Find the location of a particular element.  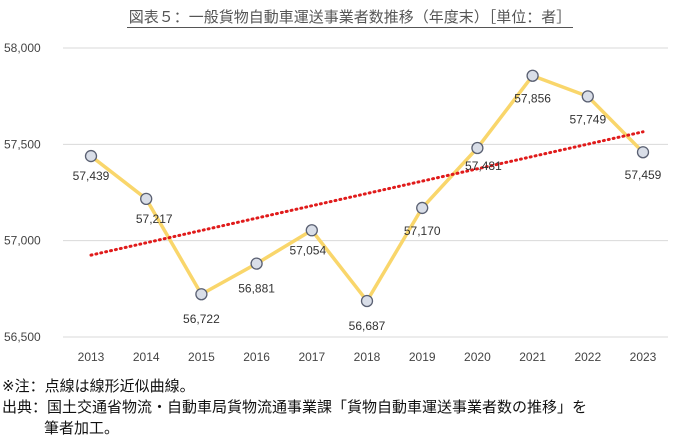

x-tick-label: 2018 is located at coordinates (367, 357).